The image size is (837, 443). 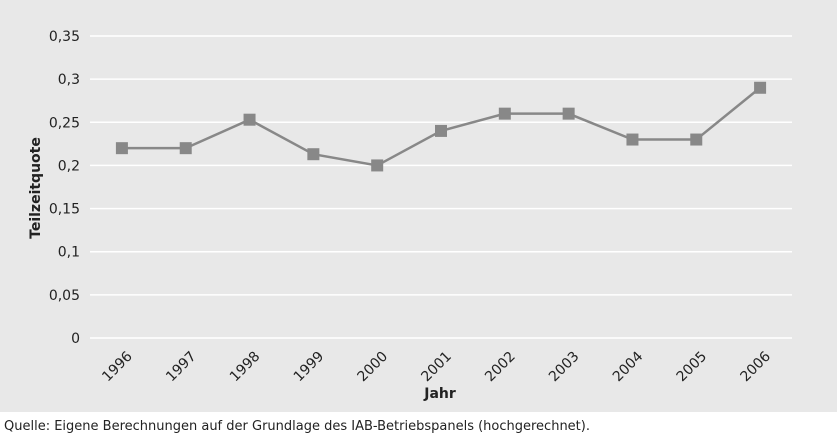 What do you see at coordinates (69, 166) in the screenshot?
I see `y-tick-label: 0,2` at bounding box center [69, 166].